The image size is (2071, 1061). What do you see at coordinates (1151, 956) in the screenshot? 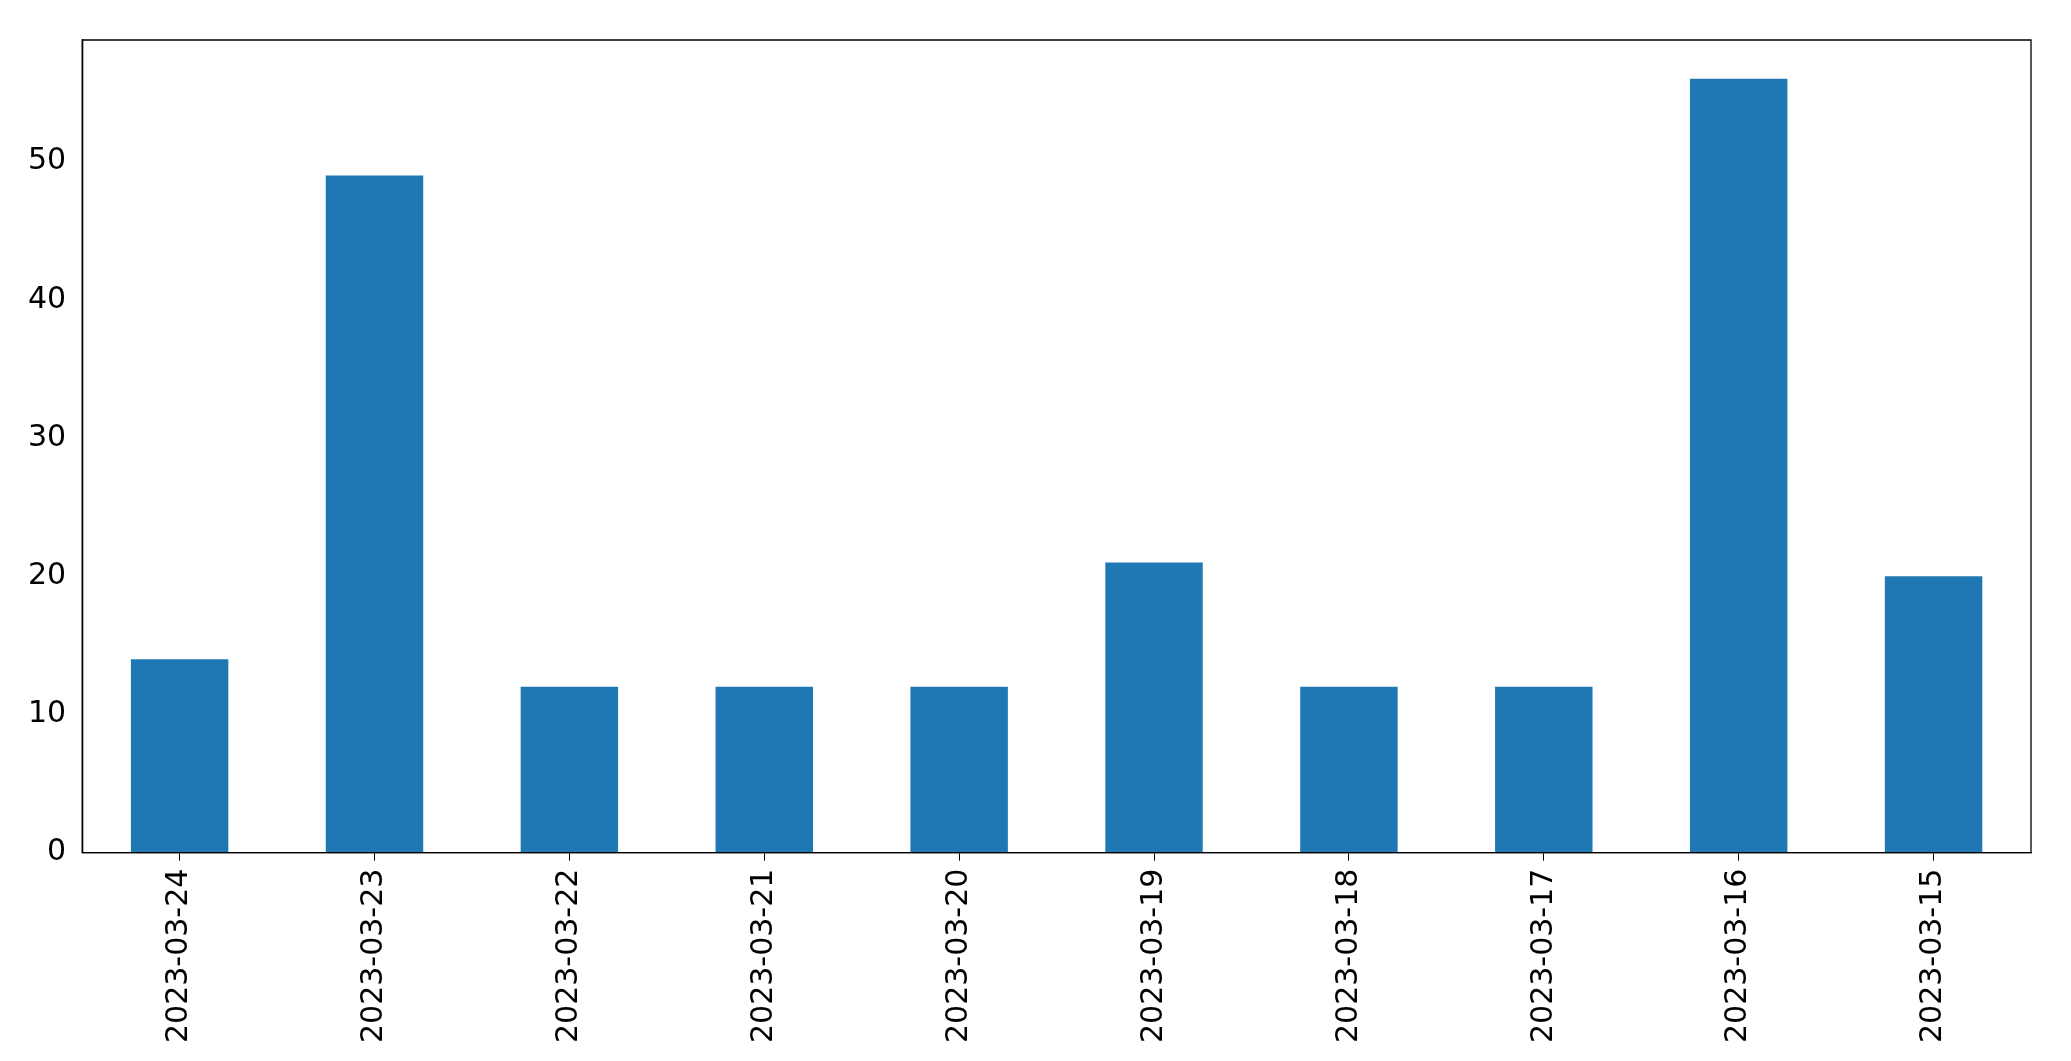
I see `x-tick-label: 2023-03-19` at bounding box center [1151, 956].